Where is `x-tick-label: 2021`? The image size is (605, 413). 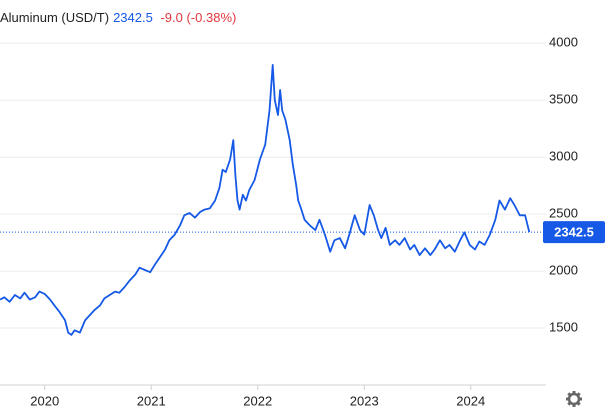 x-tick-label: 2021 is located at coordinates (151, 400).